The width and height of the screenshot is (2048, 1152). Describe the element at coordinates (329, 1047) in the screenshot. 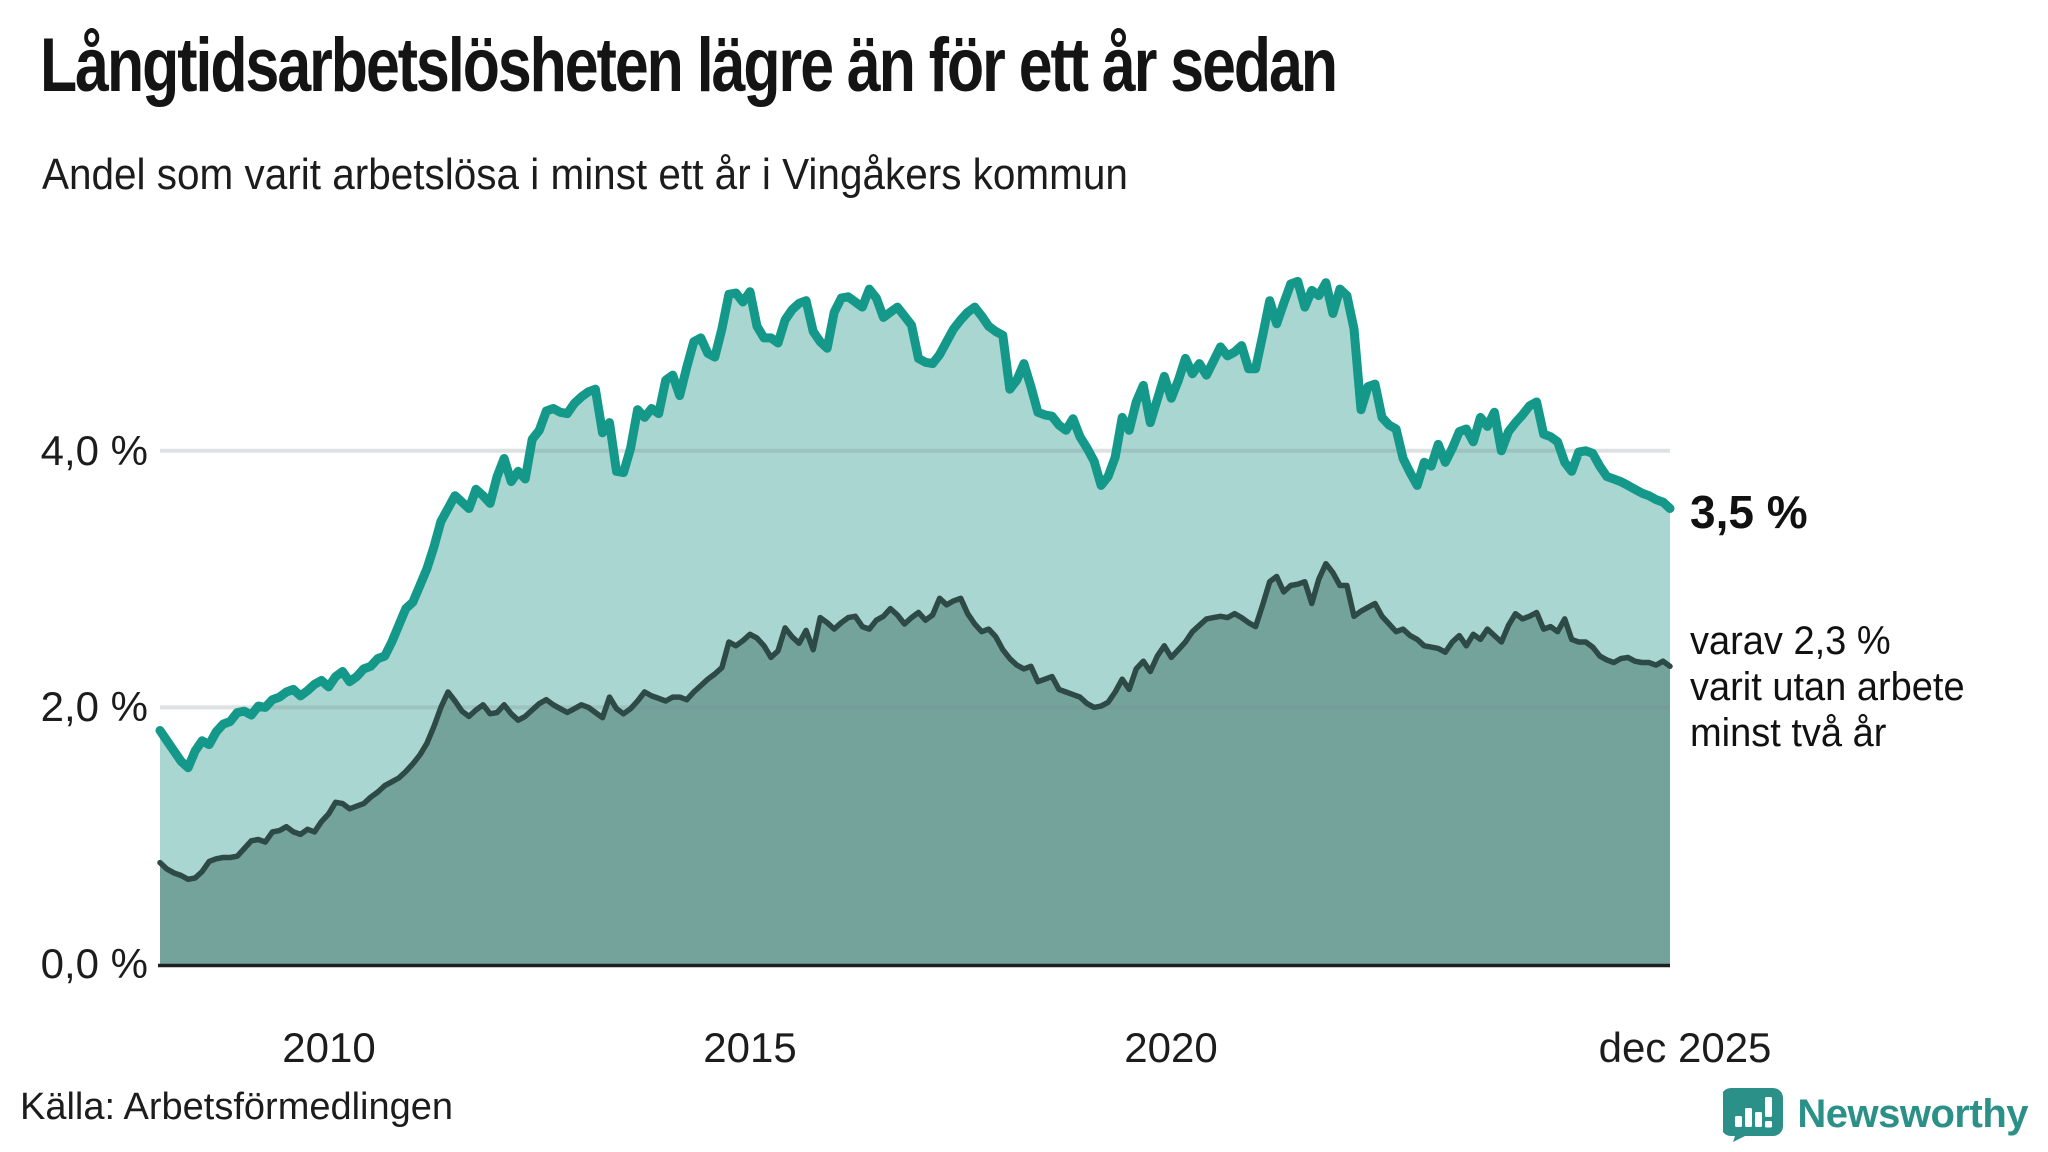

I see `x-tick-2010: 2010` at that location.